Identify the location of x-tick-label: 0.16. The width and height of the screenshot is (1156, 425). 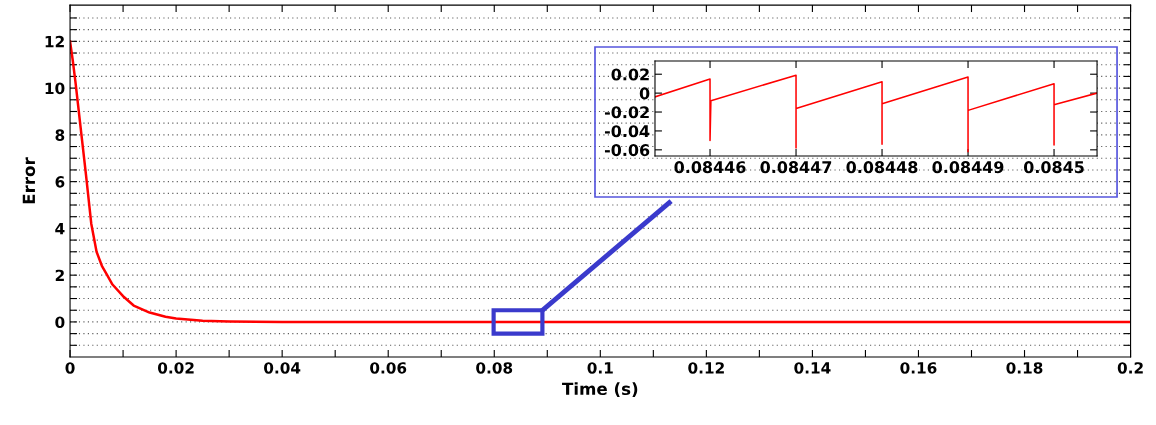
(918, 368).